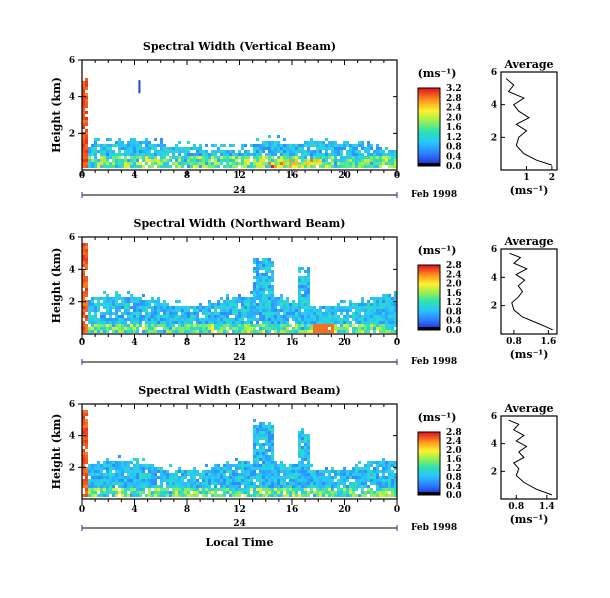 Image resolution: width=610 pixels, height=598 pixels. What do you see at coordinates (397, 343) in the screenshot?
I see `x-tick-label: 0` at bounding box center [397, 343].